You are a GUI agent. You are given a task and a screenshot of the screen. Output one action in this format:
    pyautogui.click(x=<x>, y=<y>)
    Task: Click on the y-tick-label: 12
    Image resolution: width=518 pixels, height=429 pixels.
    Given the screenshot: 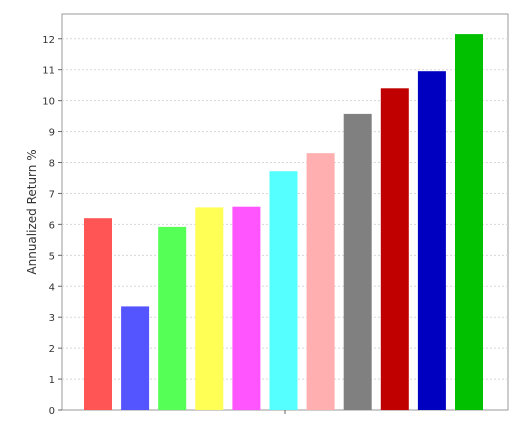 What is the action you would take?
    pyautogui.click(x=48, y=40)
    